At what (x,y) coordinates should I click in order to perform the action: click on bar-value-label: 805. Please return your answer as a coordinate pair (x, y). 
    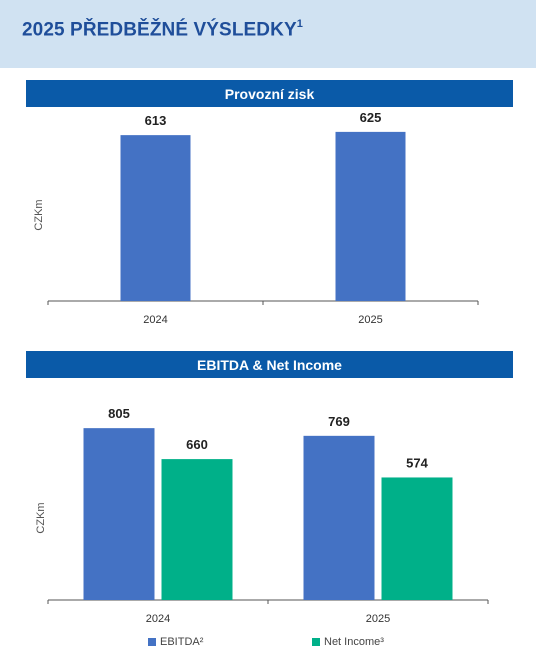
    Looking at the image, I should click on (119, 413).